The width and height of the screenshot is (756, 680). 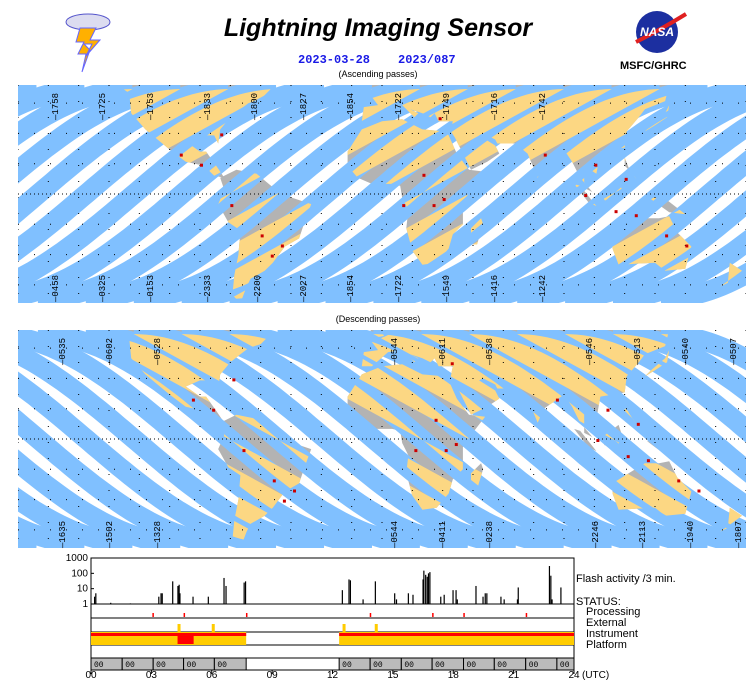 What do you see at coordinates (158, 351) in the screenshot?
I see `descending-crossing-time-top: —0528` at bounding box center [158, 351].